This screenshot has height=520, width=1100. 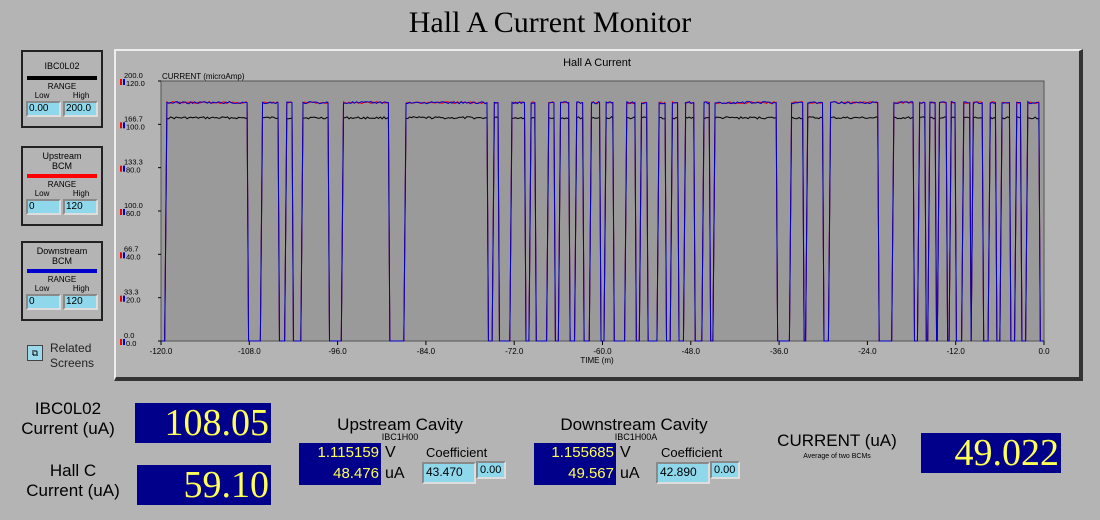 I want to click on upstream-cavity-title: Upstream Cavity, so click(x=400, y=424).